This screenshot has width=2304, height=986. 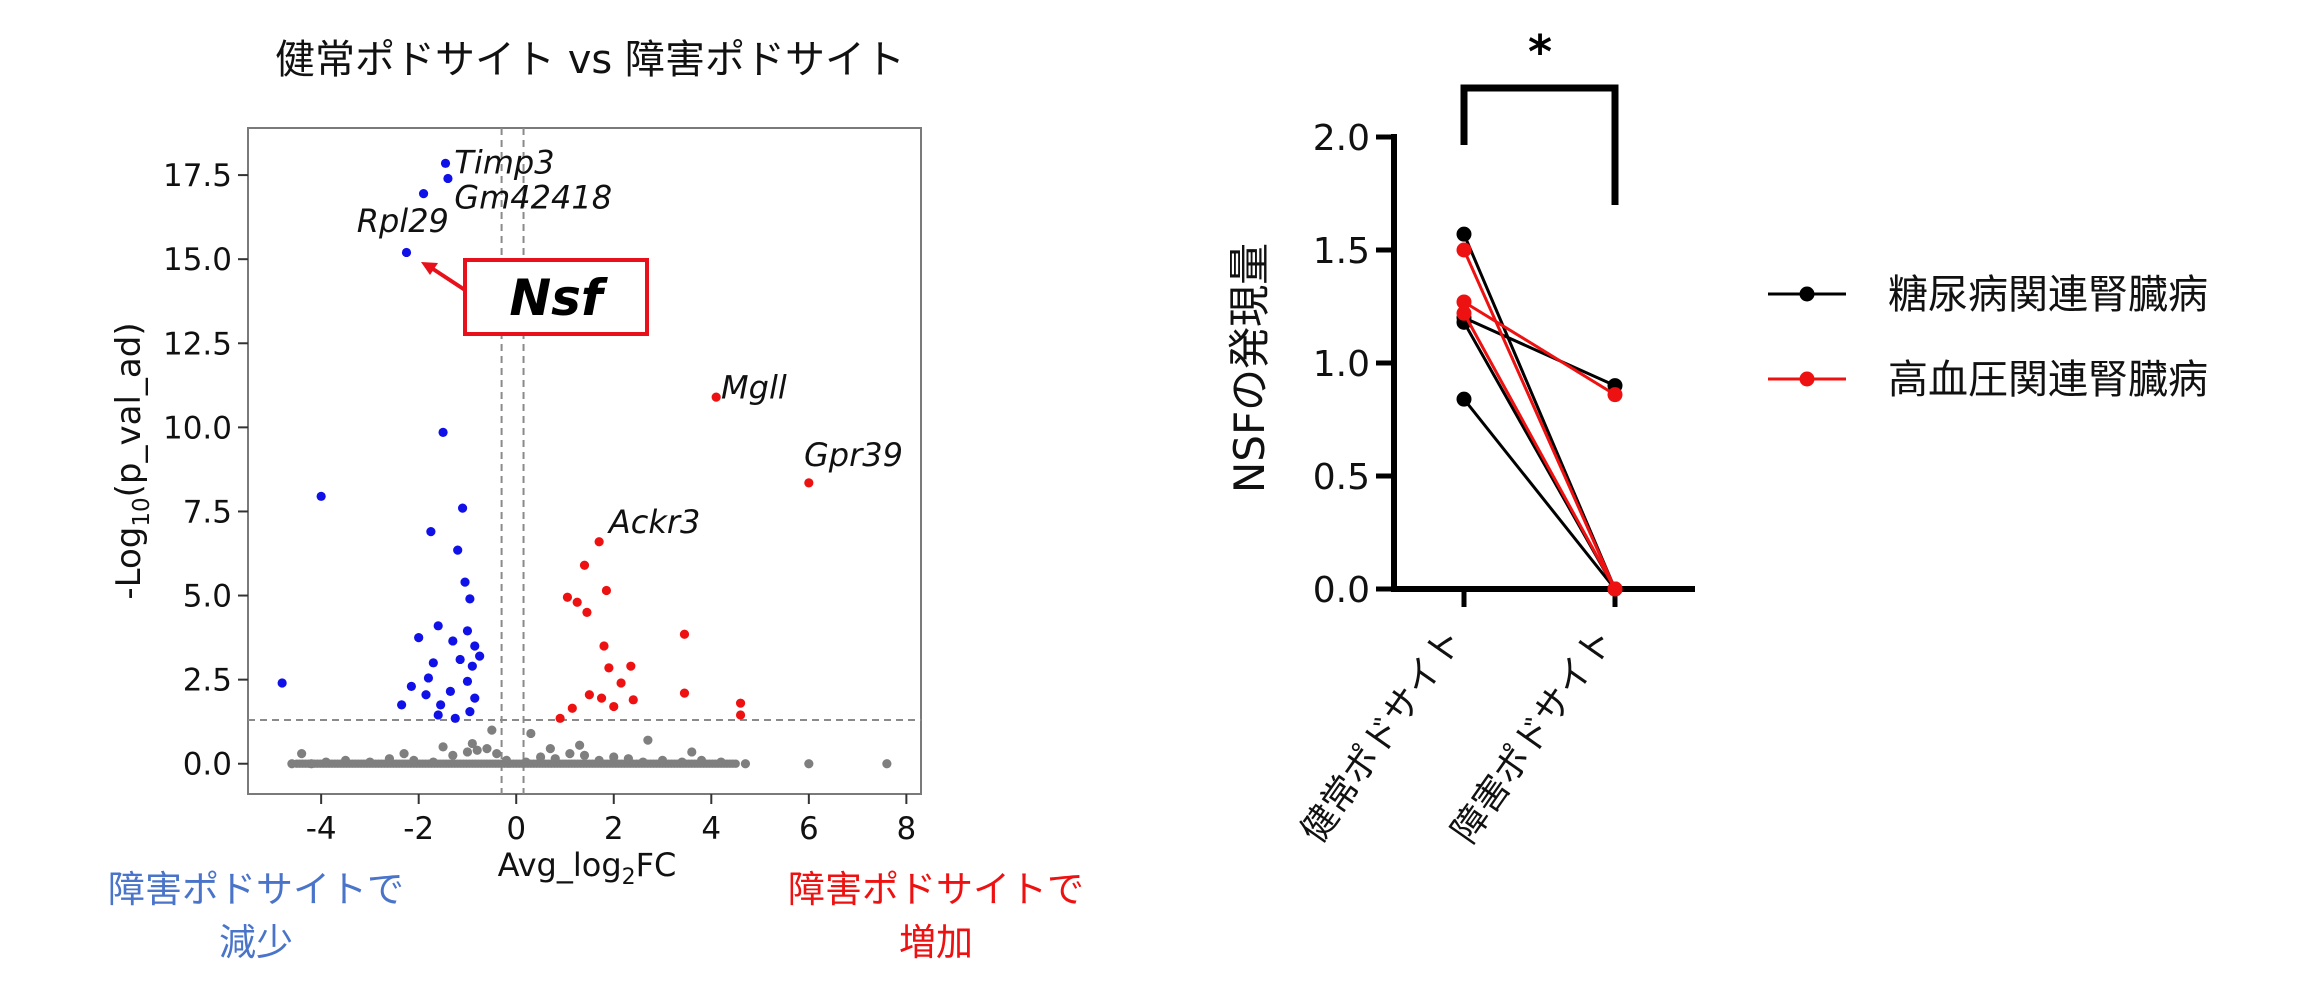 What do you see at coordinates (1341, 590) in the screenshot?
I see `paired-y-tick-label-0: 0.0` at bounding box center [1341, 590].